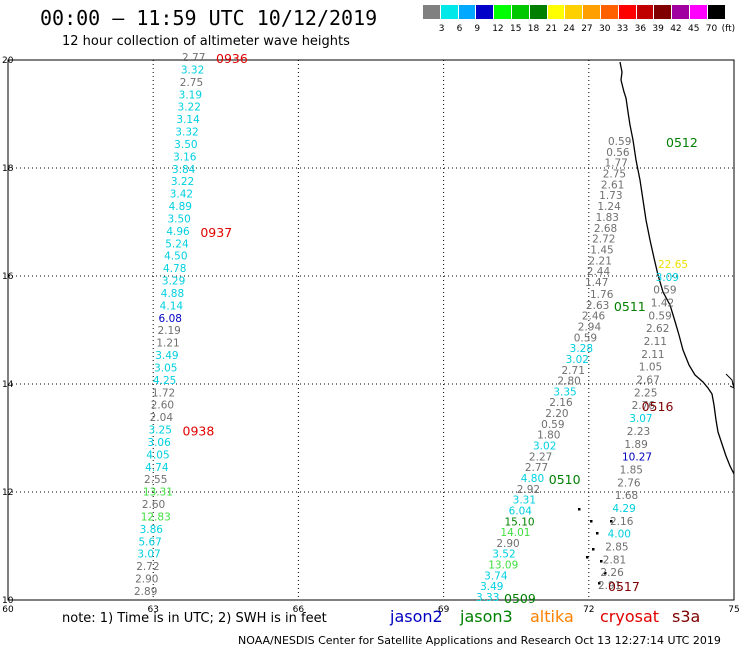 This screenshot has height=650, width=740. Describe the element at coordinates (152, 530) in the screenshot. I see `wave-height-label: 3.86` at that location.